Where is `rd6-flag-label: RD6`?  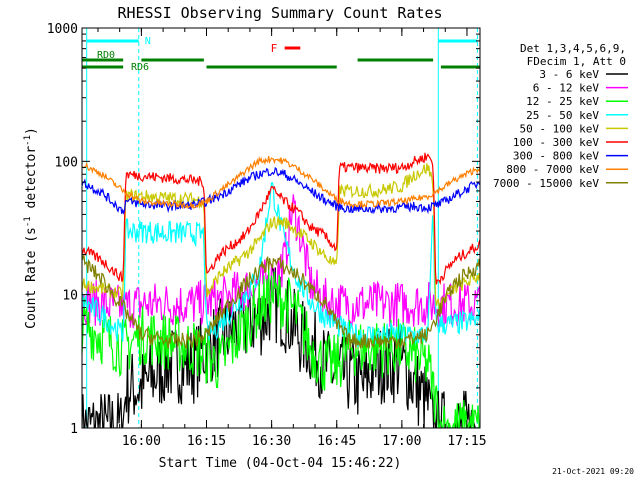
rd6-flag-label: RD6 is located at coordinates (140, 67).